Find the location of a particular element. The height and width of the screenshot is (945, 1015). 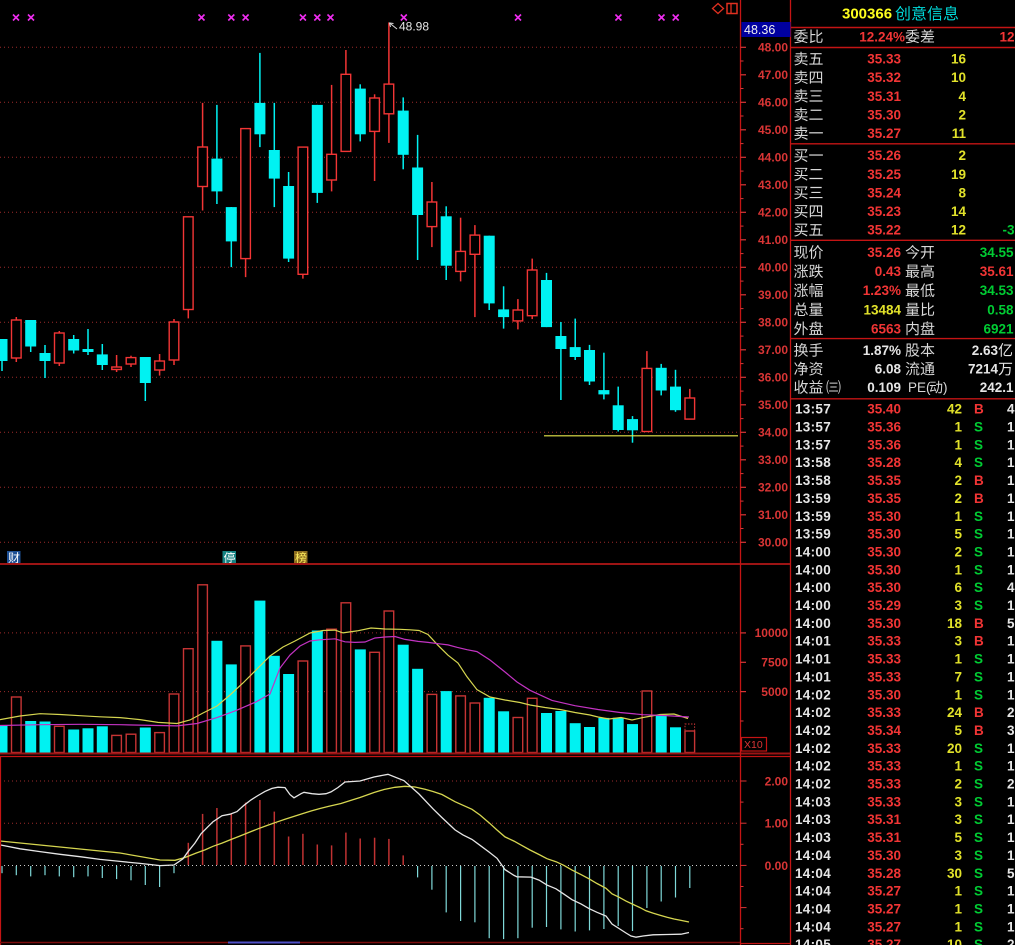

svg-text: 35.35 is located at coordinates (884, 480).